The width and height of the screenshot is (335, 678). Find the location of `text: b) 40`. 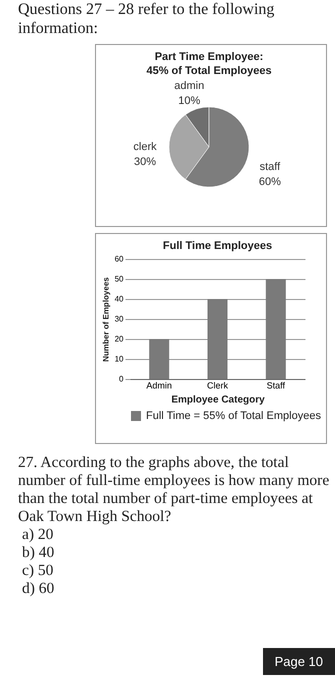

text: b) 40 is located at coordinates (39, 553).